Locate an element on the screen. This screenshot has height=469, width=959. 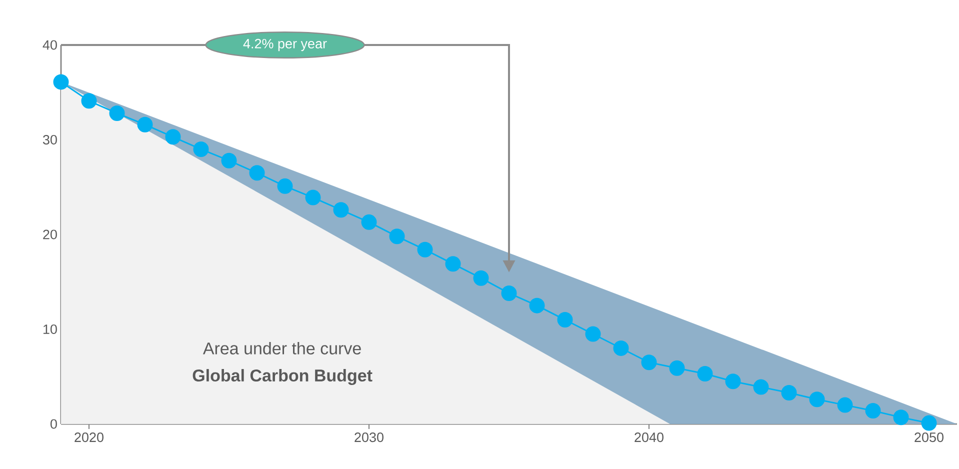
y-tick-label: 10 is located at coordinates (50, 329).